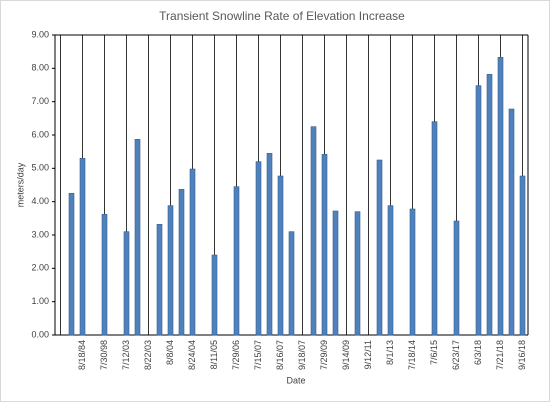 The image size is (550, 402). Describe the element at coordinates (20, 184) in the screenshot. I see `y-axis-label: meters/day` at that location.